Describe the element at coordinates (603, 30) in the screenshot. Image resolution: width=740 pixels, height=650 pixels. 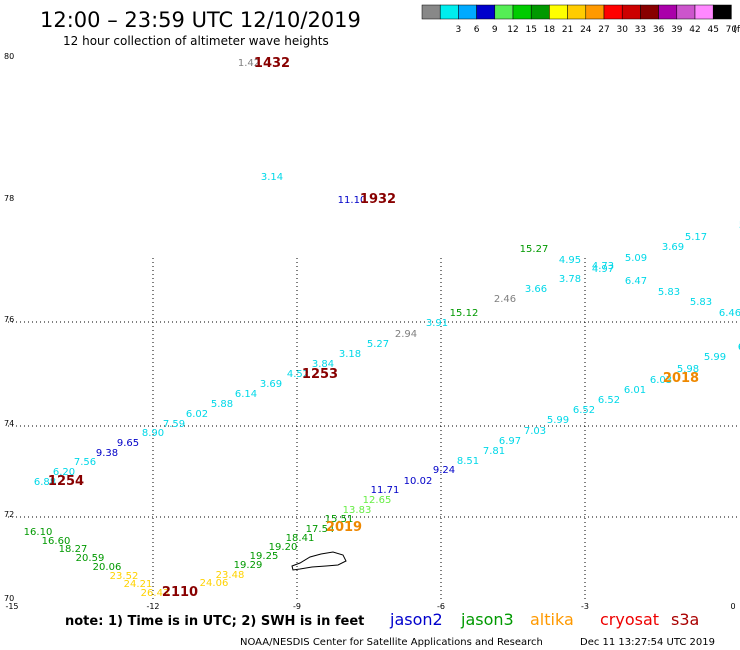
I see `legend-tick-label: 27` at that location.